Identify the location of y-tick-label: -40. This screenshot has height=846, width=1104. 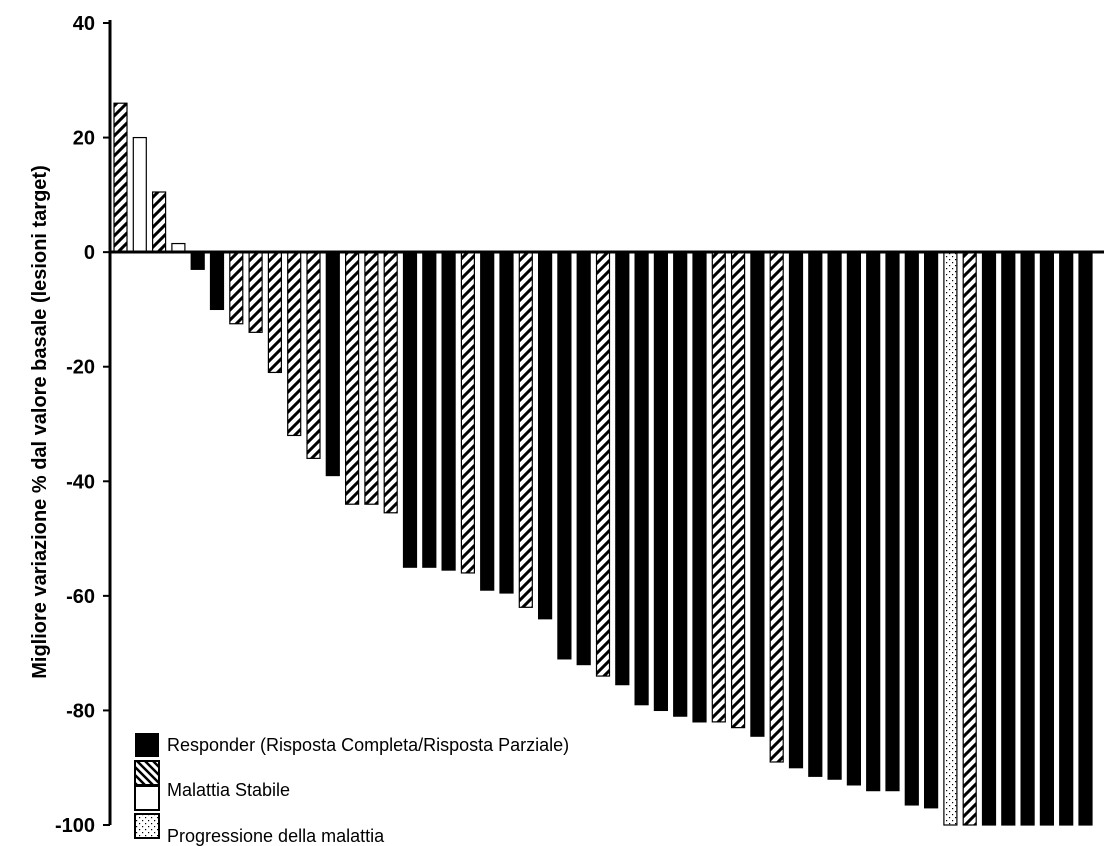
(80, 482).